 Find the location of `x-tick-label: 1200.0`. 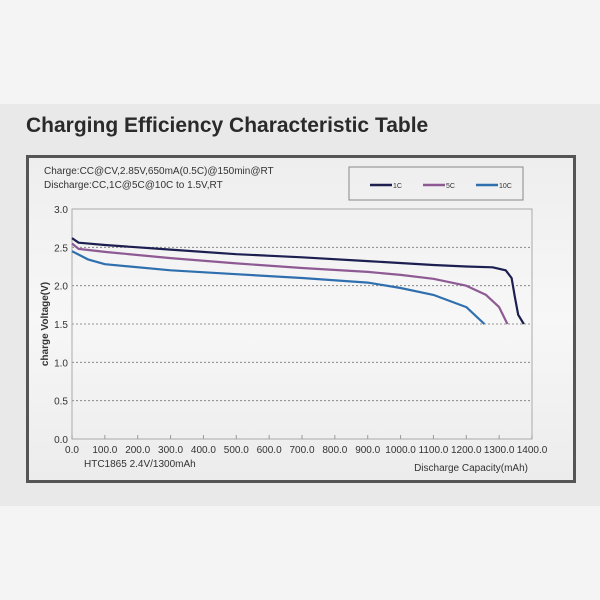

x-tick-label: 1200.0 is located at coordinates (466, 450).